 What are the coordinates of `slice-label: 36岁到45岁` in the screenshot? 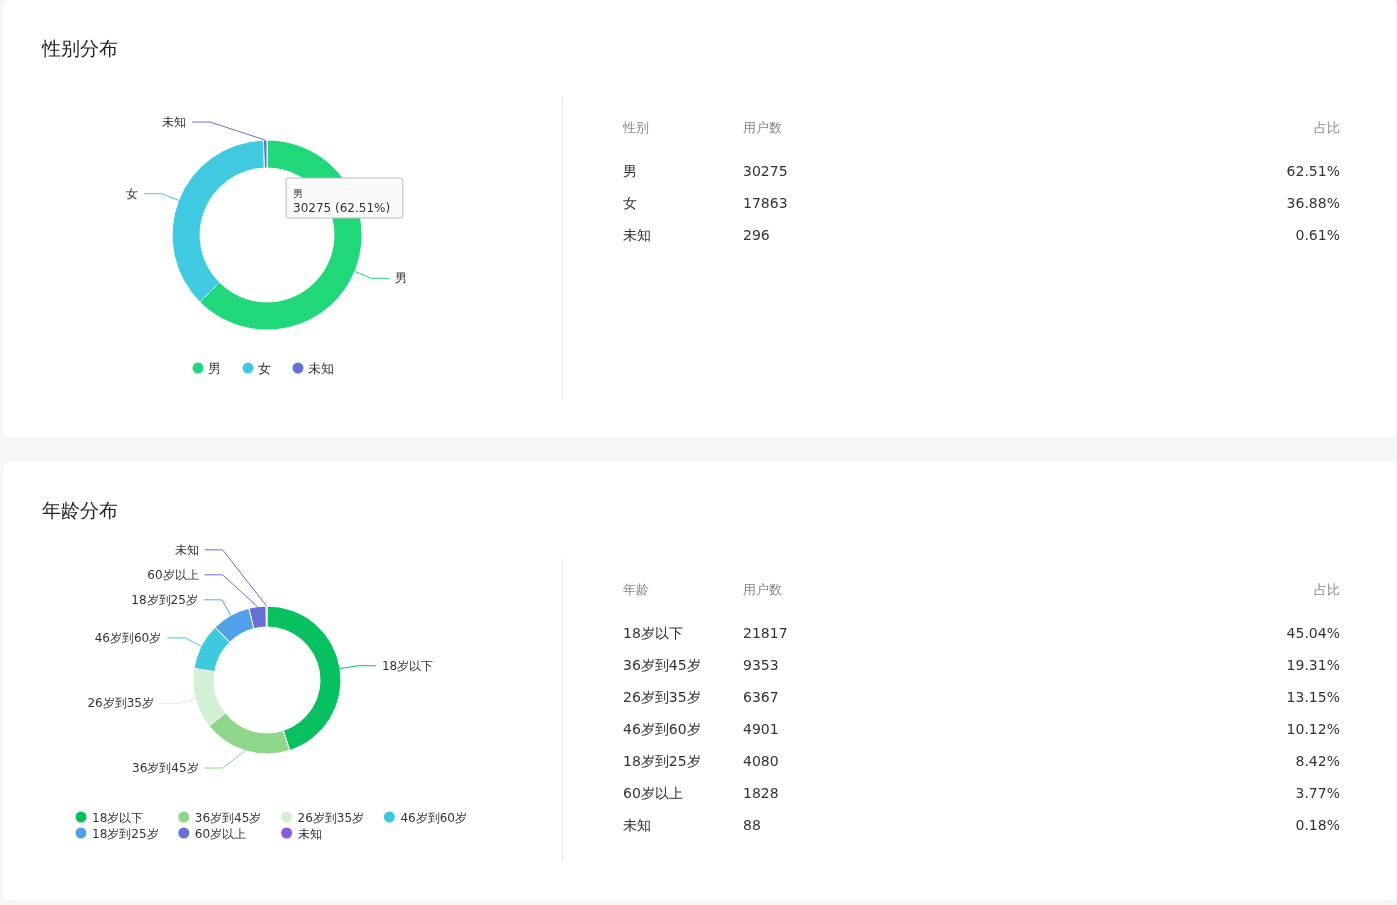 It's located at (165, 768).